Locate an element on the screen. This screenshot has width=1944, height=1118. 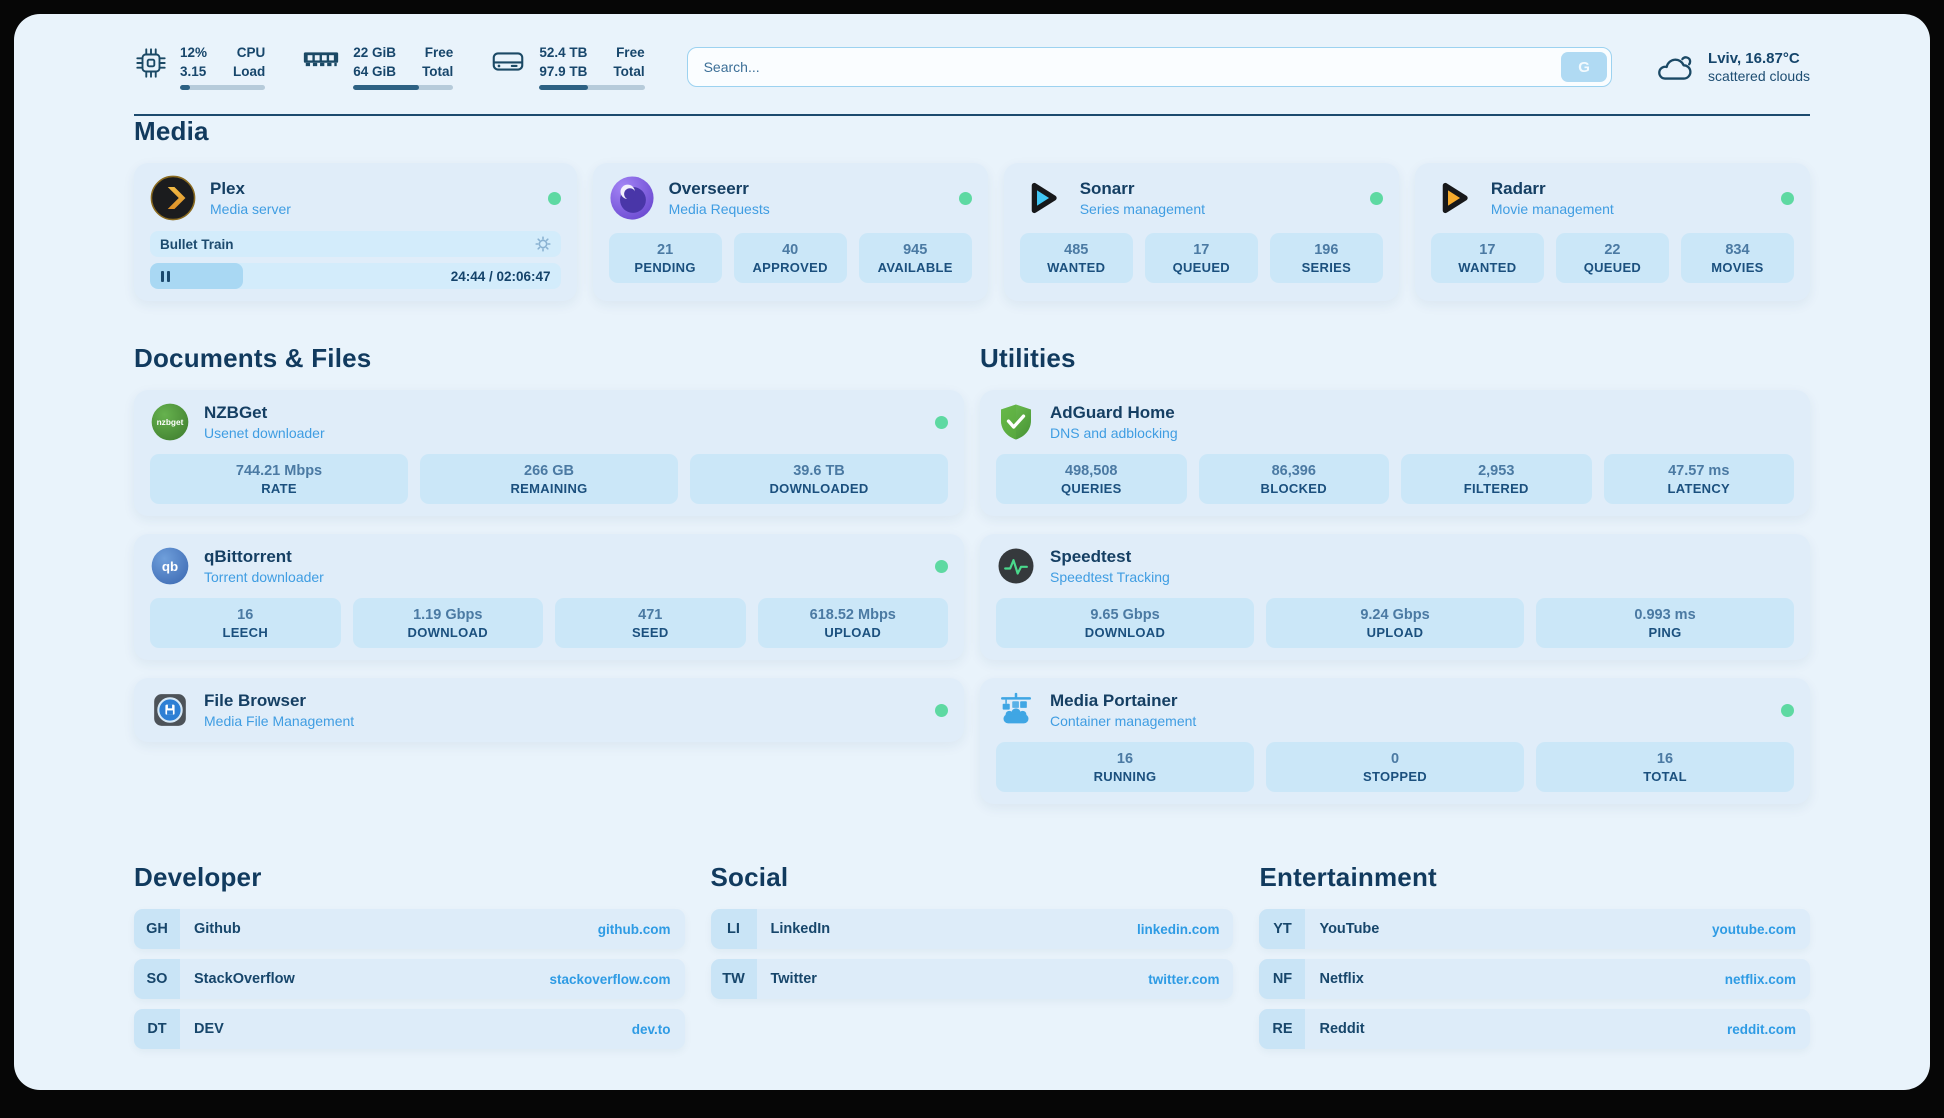
bookmark-github: GH Github github.com is located at coordinates (409, 929).